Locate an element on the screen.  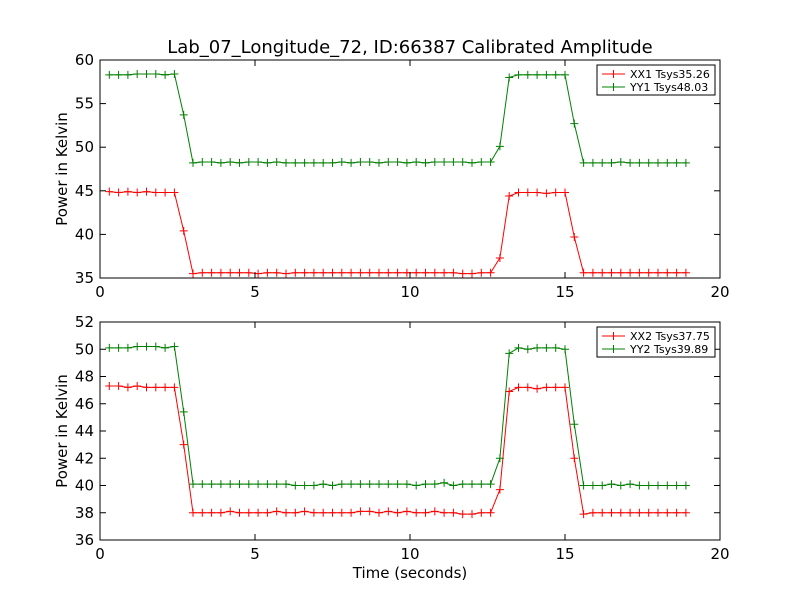
top-x-tick-label: 0 is located at coordinates (100, 292).